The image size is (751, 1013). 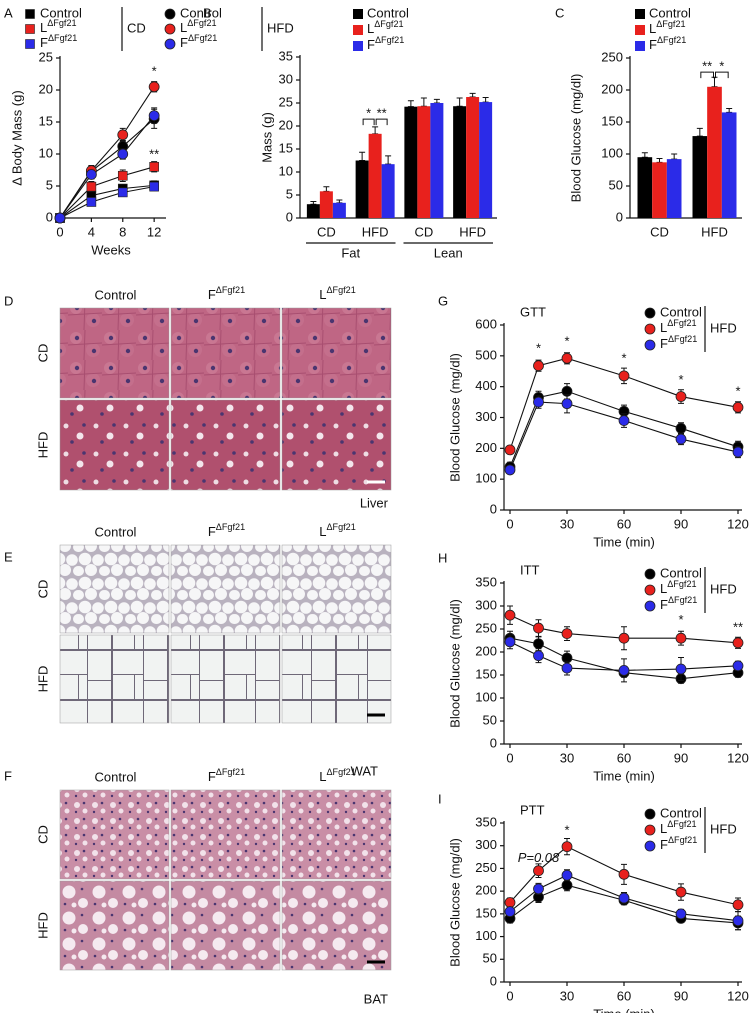 I want to click on y-tick-label: 50, so click(x=490, y=719).